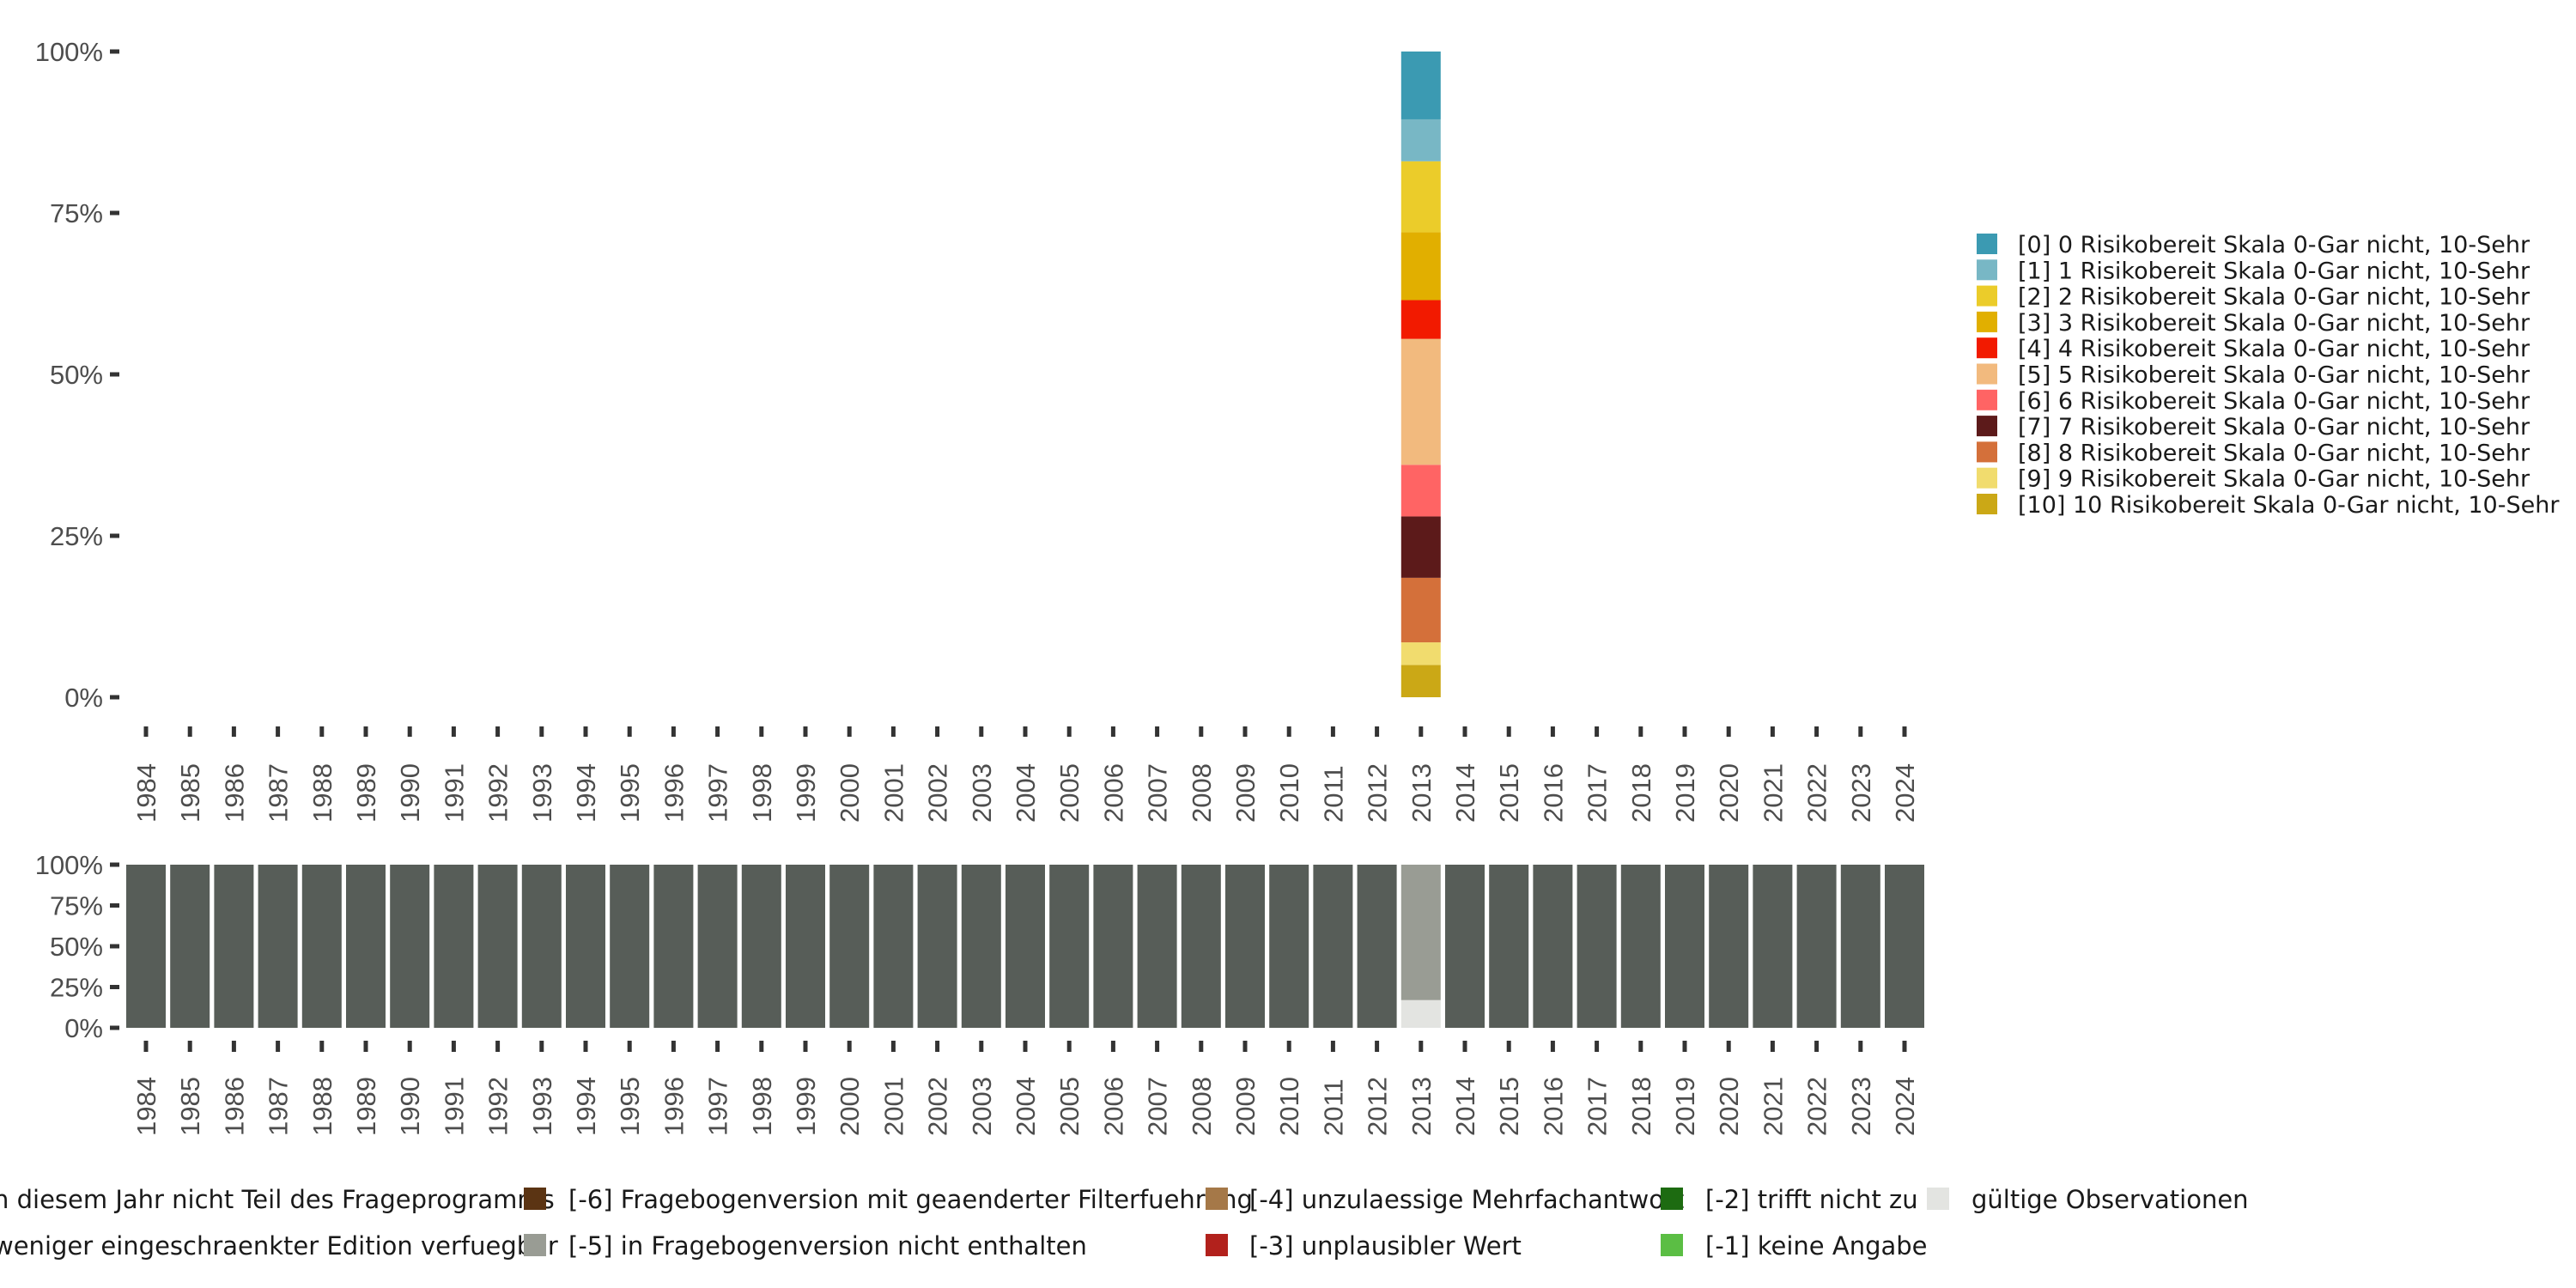  What do you see at coordinates (1466, 1199) in the screenshot?
I see `legend-label: [-4] unzulaessige Mehrfachantwort` at bounding box center [1466, 1199].